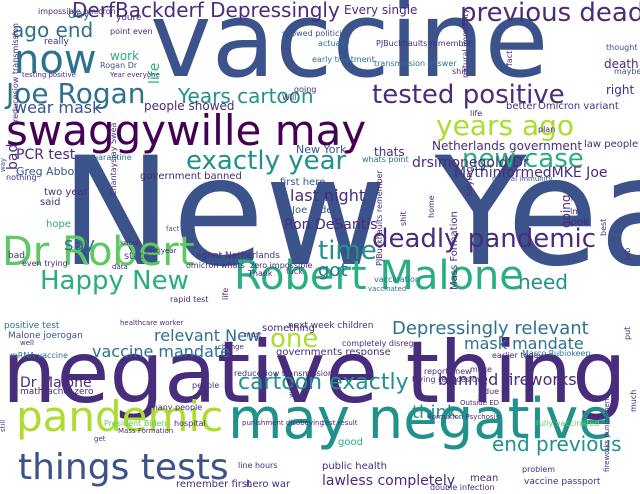 The image size is (640, 494). What do you see at coordinates (129, 18) in the screenshot?
I see `word-testing-positive: youre` at bounding box center [129, 18].